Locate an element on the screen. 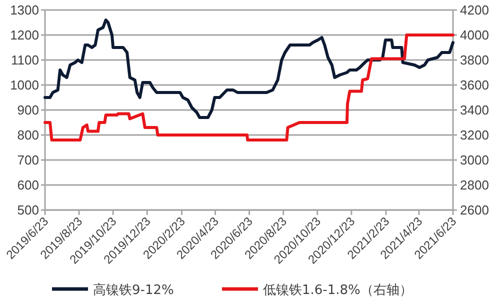 The image size is (500, 301). y2-tick-label: 2800 is located at coordinates (474, 185).